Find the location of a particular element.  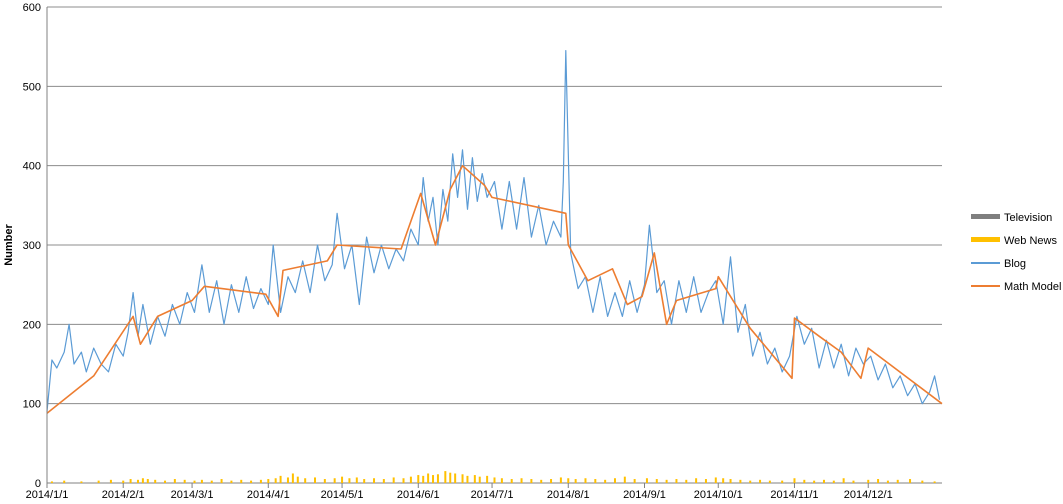

x-tick-label: 2014/5/1 is located at coordinates (342, 495).